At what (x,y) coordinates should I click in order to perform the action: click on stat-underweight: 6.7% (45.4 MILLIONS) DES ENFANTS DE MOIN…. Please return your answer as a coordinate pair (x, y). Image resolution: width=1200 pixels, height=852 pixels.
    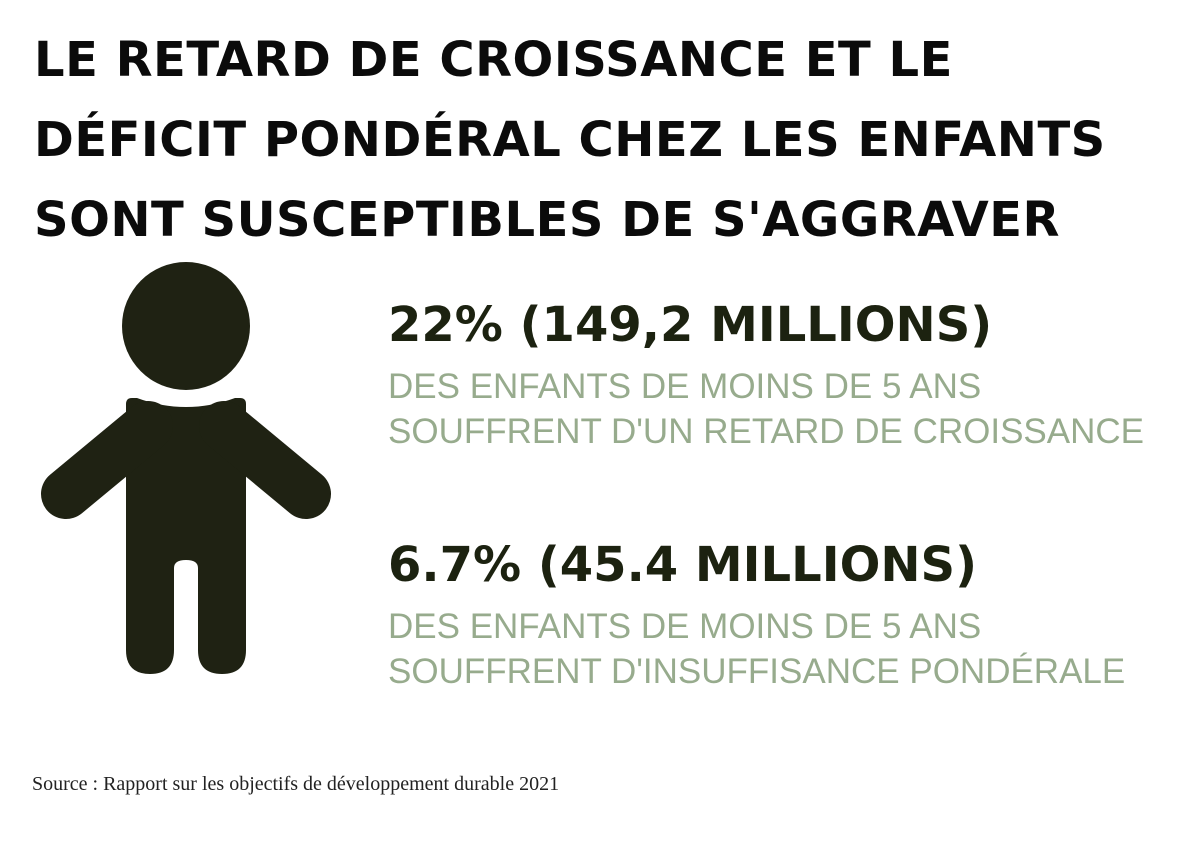
    Looking at the image, I should click on (788, 613).